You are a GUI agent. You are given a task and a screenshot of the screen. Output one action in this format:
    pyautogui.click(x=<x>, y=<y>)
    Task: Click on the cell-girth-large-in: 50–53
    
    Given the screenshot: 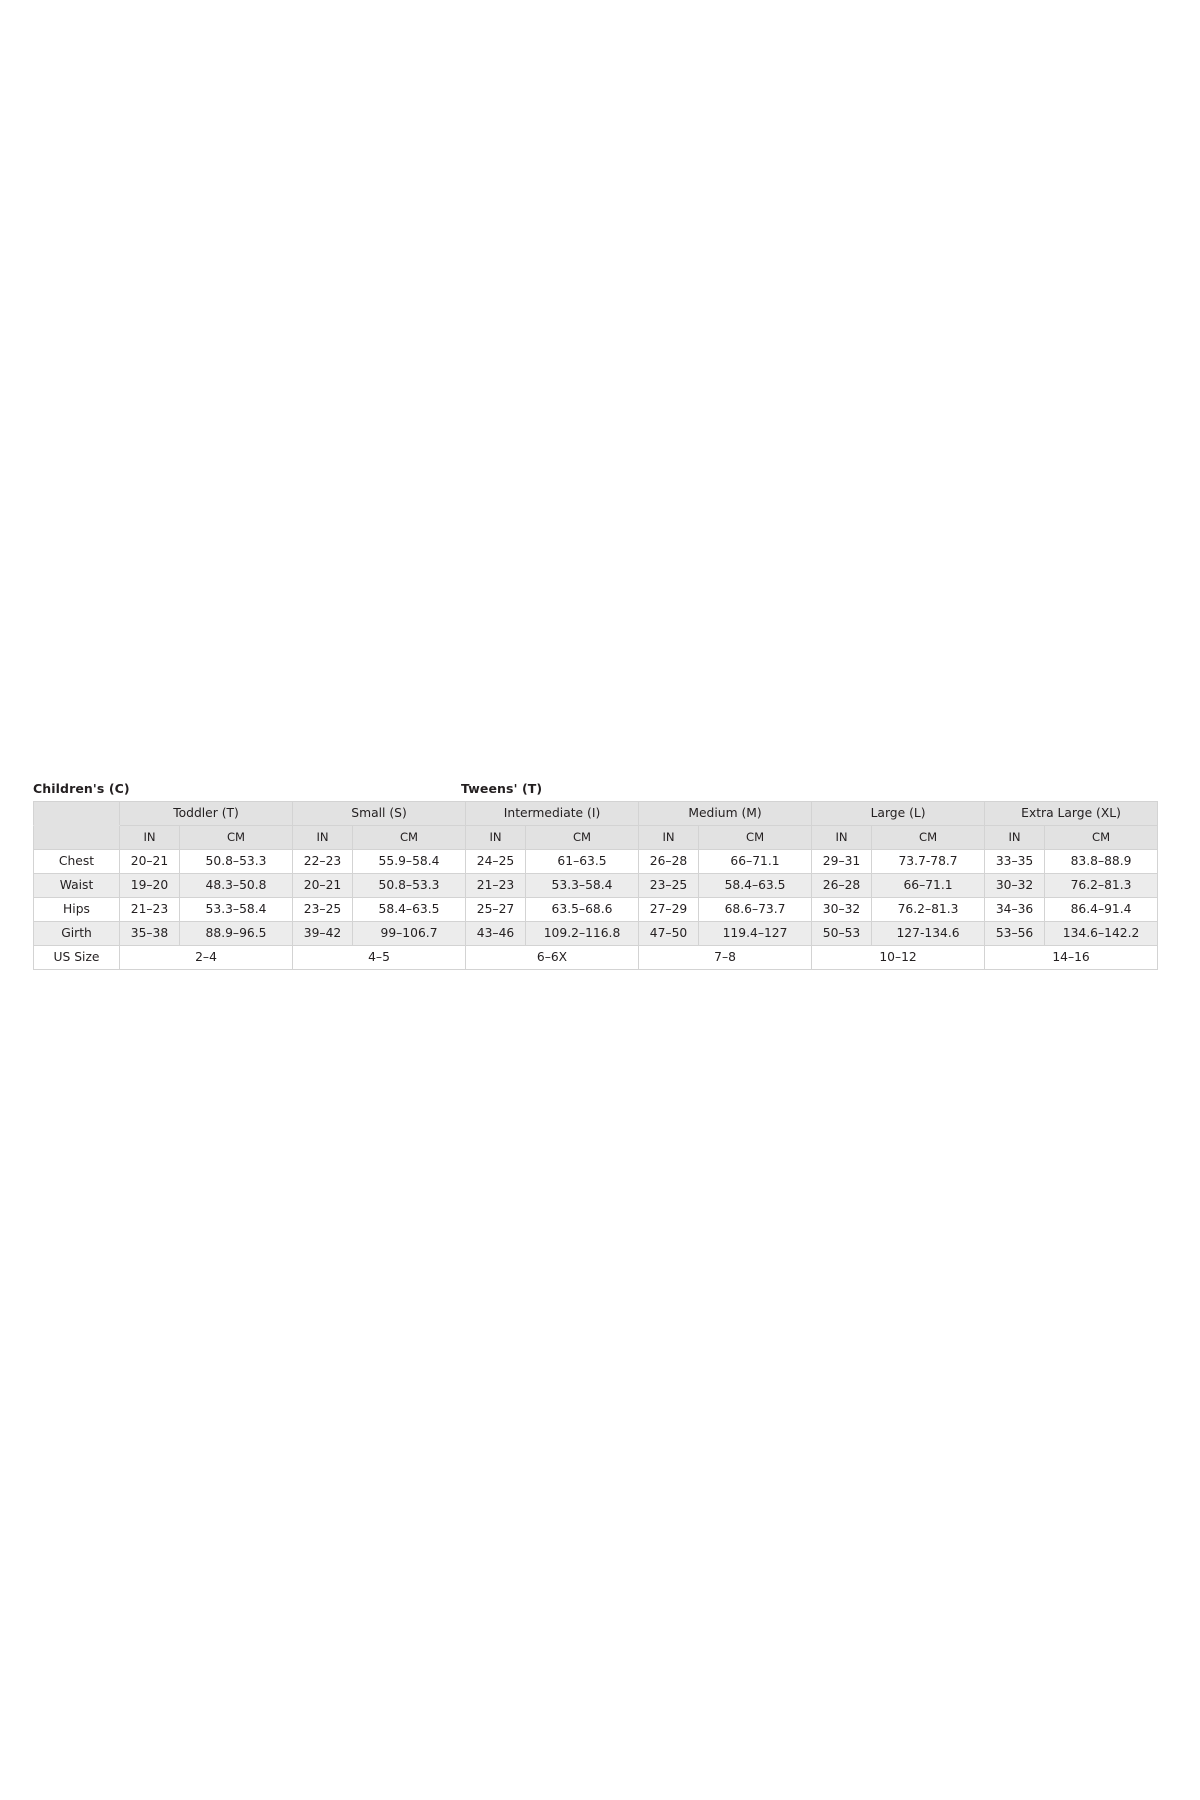 What is the action you would take?
    pyautogui.click(x=842, y=933)
    